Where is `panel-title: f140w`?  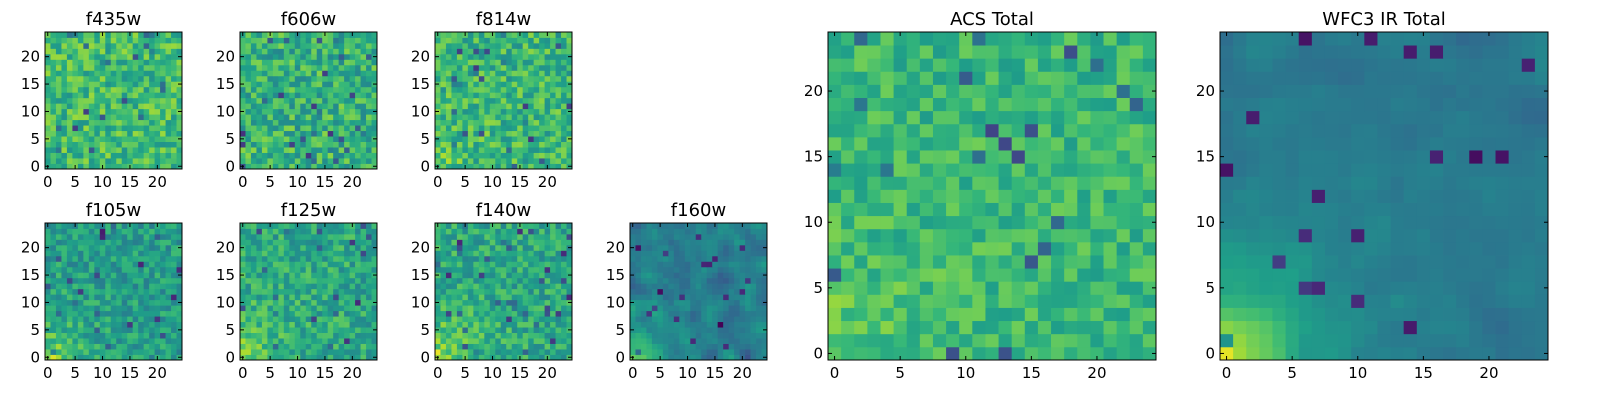
panel-title: f140w is located at coordinates (503, 210).